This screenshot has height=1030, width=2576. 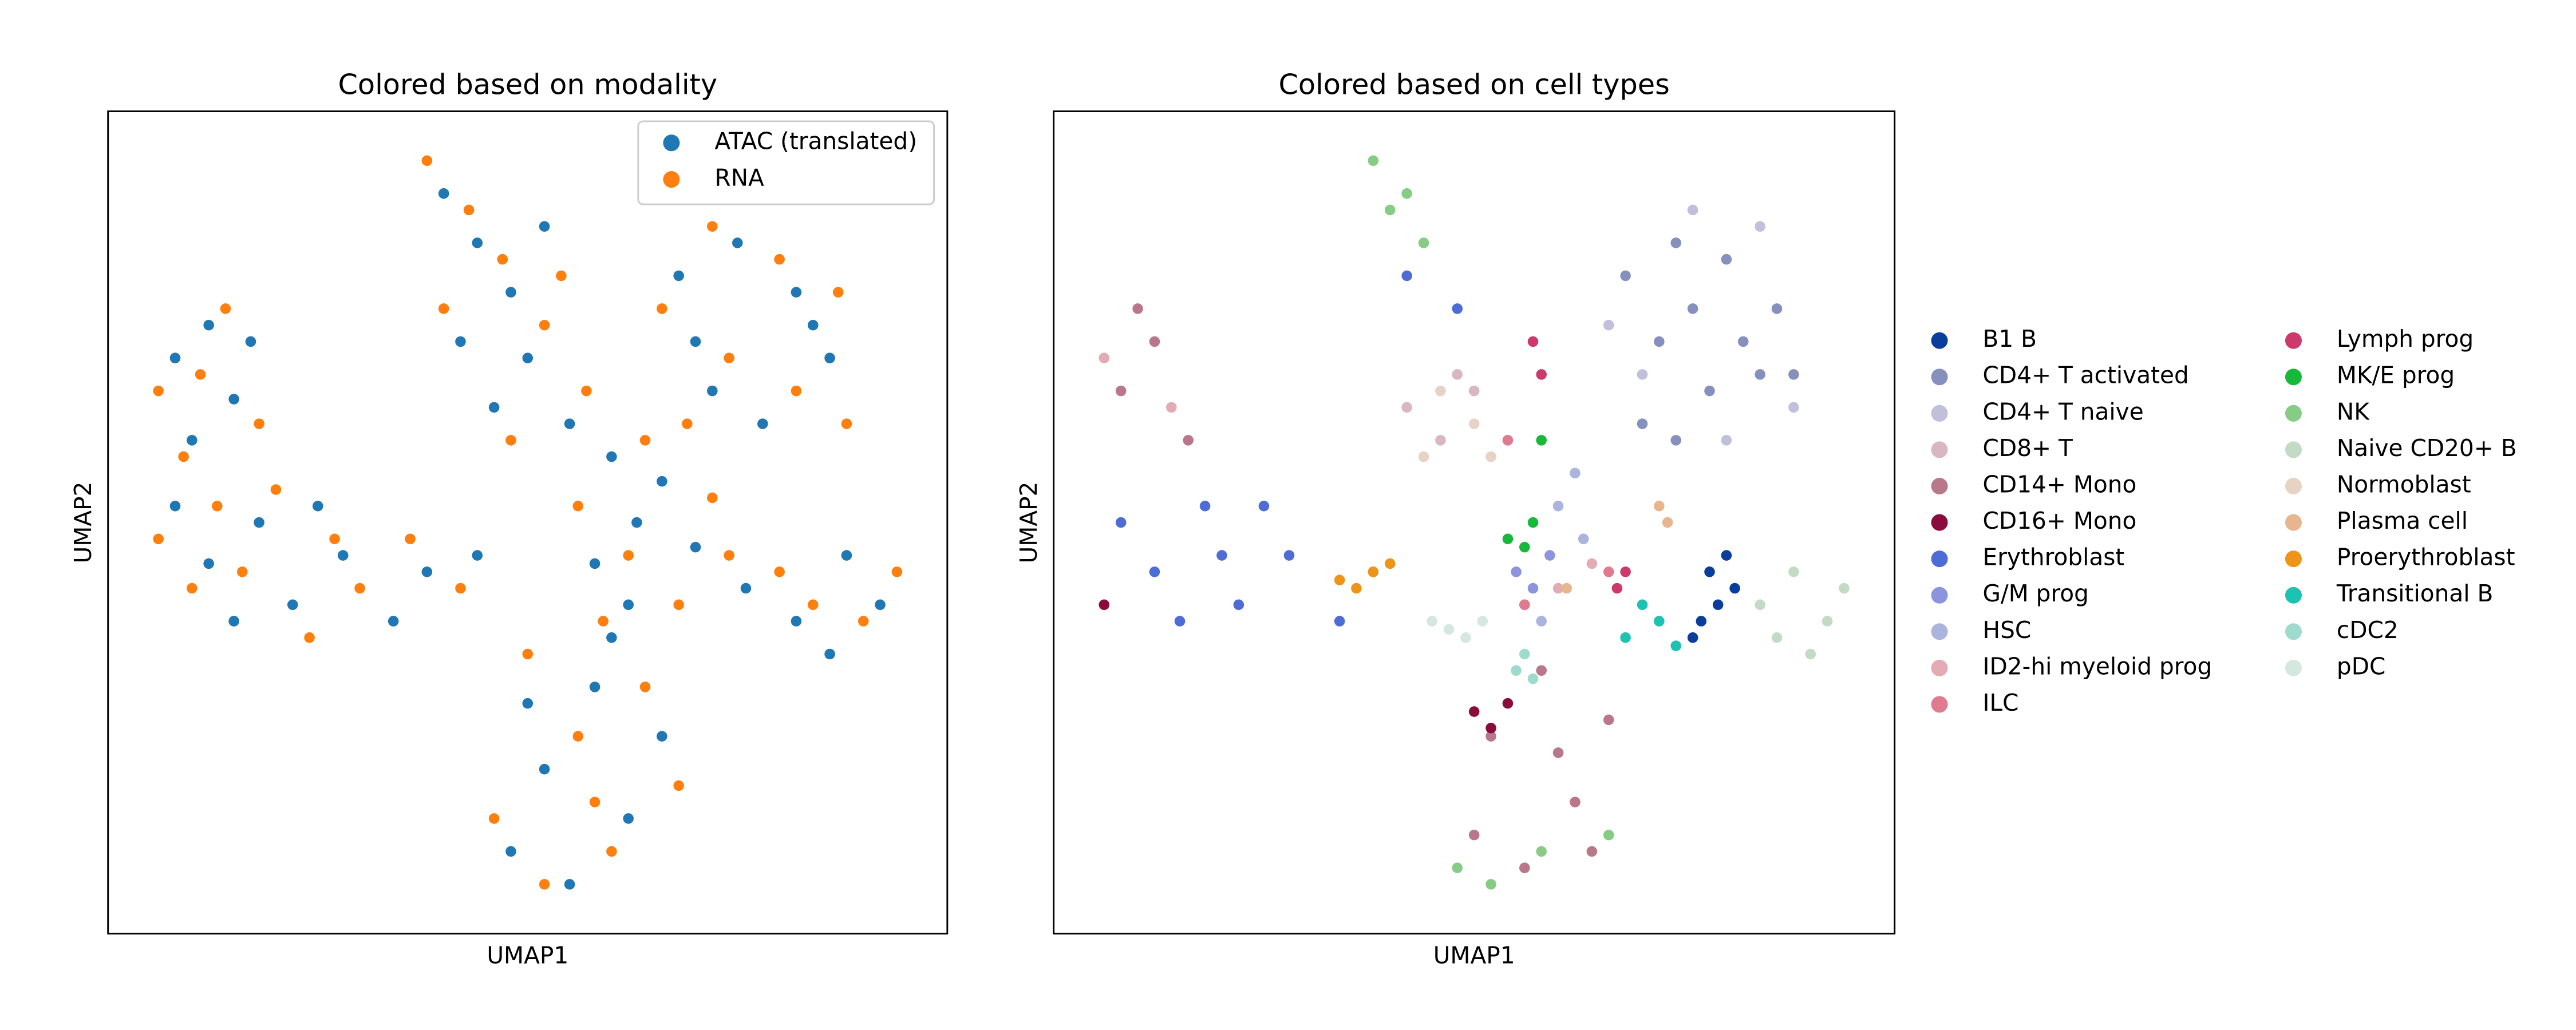 What do you see at coordinates (2054, 557) in the screenshot?
I see `legend-label: Erythroblast` at bounding box center [2054, 557].